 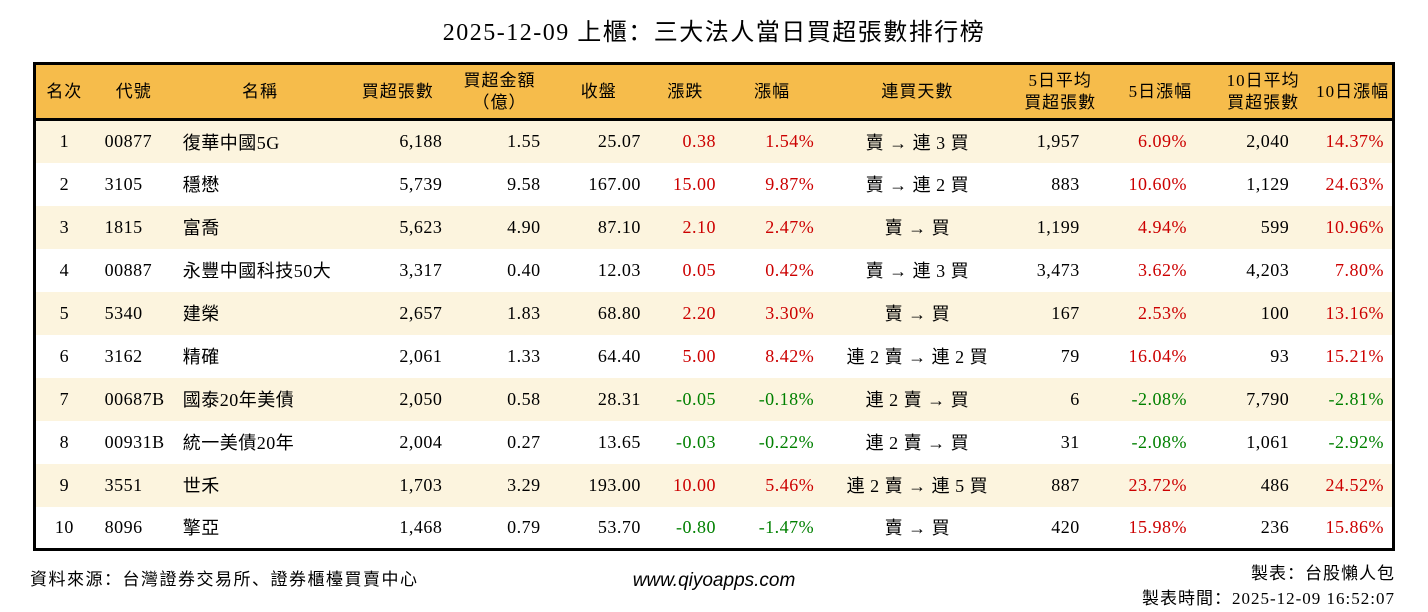 I want to click on stock-code-cell: 1815, so click(x=123, y=226).